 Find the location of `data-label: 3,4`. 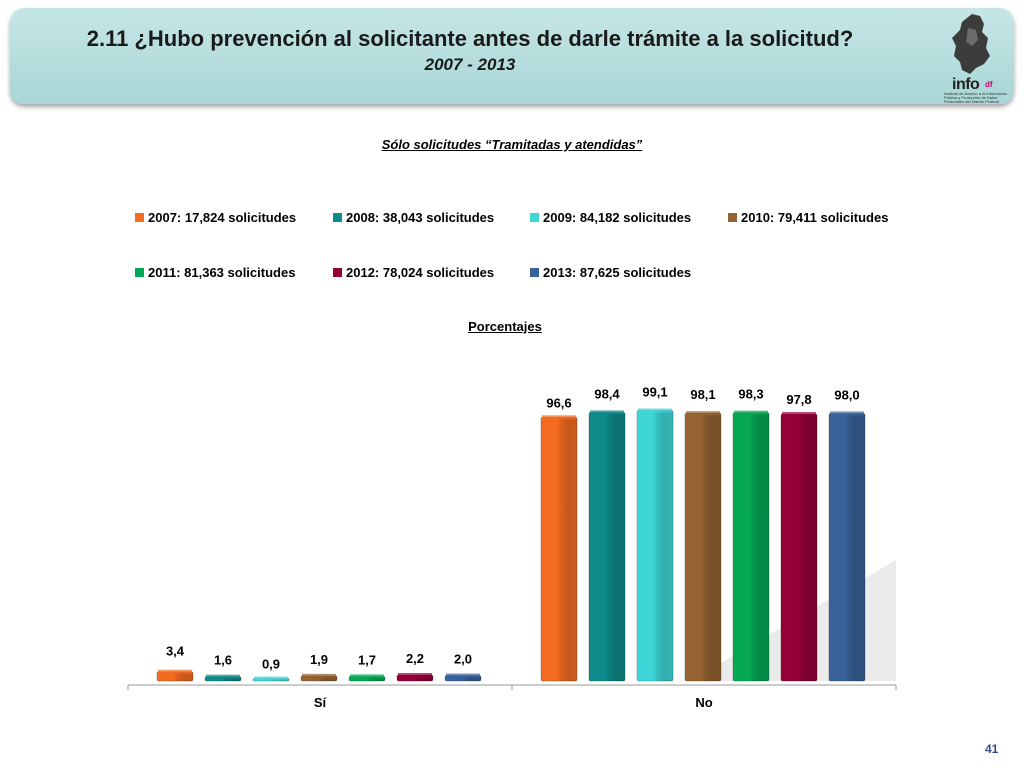

data-label: 3,4 is located at coordinates (175, 651).